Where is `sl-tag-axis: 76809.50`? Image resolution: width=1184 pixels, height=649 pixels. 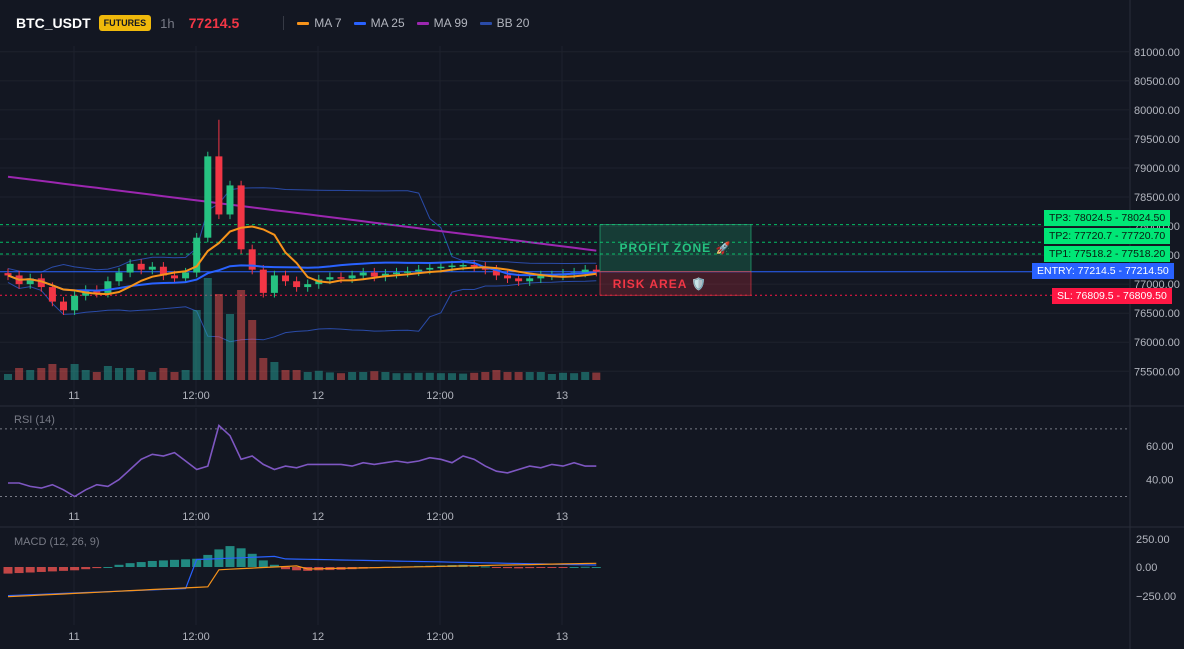 sl-tag-axis: 76809.50 is located at coordinates (1144, 296).